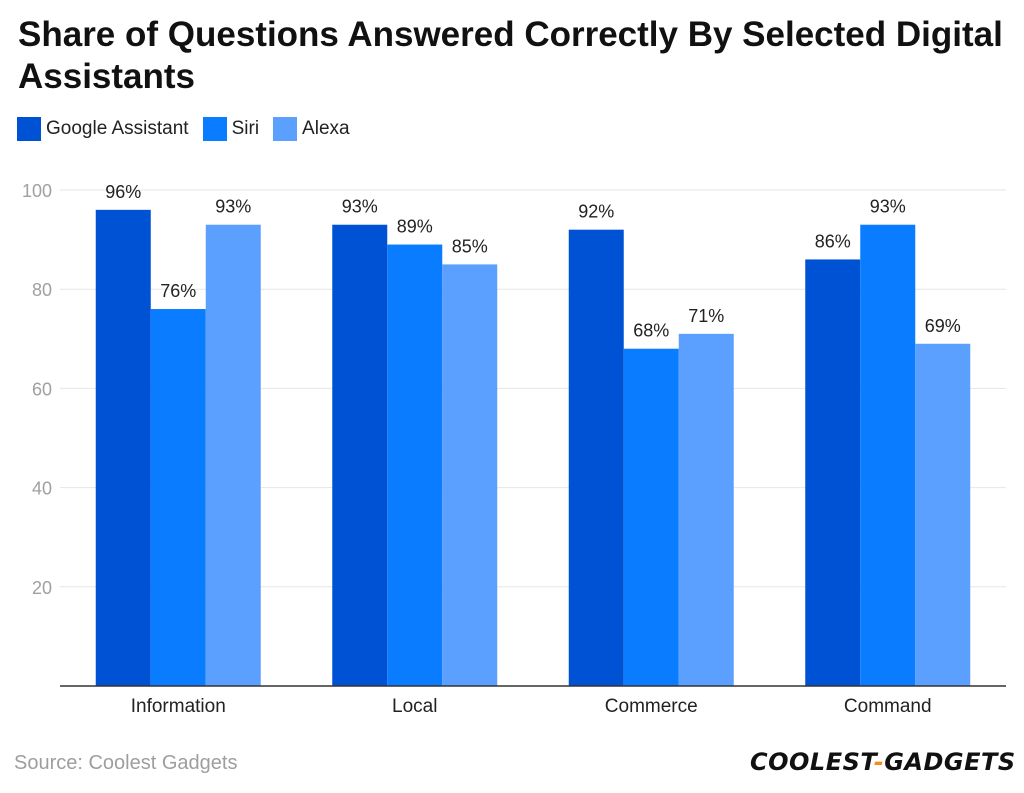 This screenshot has height=793, width=1024. I want to click on brand-logo: COOLEST-GADGETS, so click(883, 762).